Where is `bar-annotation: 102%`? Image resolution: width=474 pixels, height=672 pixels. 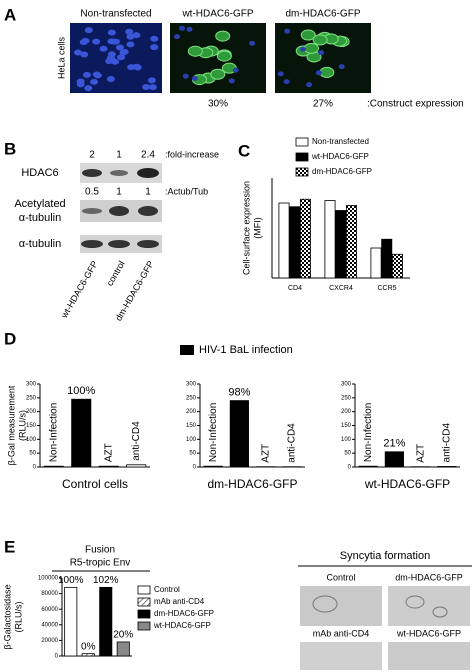
bar-annotation: 102% is located at coordinates (106, 580).